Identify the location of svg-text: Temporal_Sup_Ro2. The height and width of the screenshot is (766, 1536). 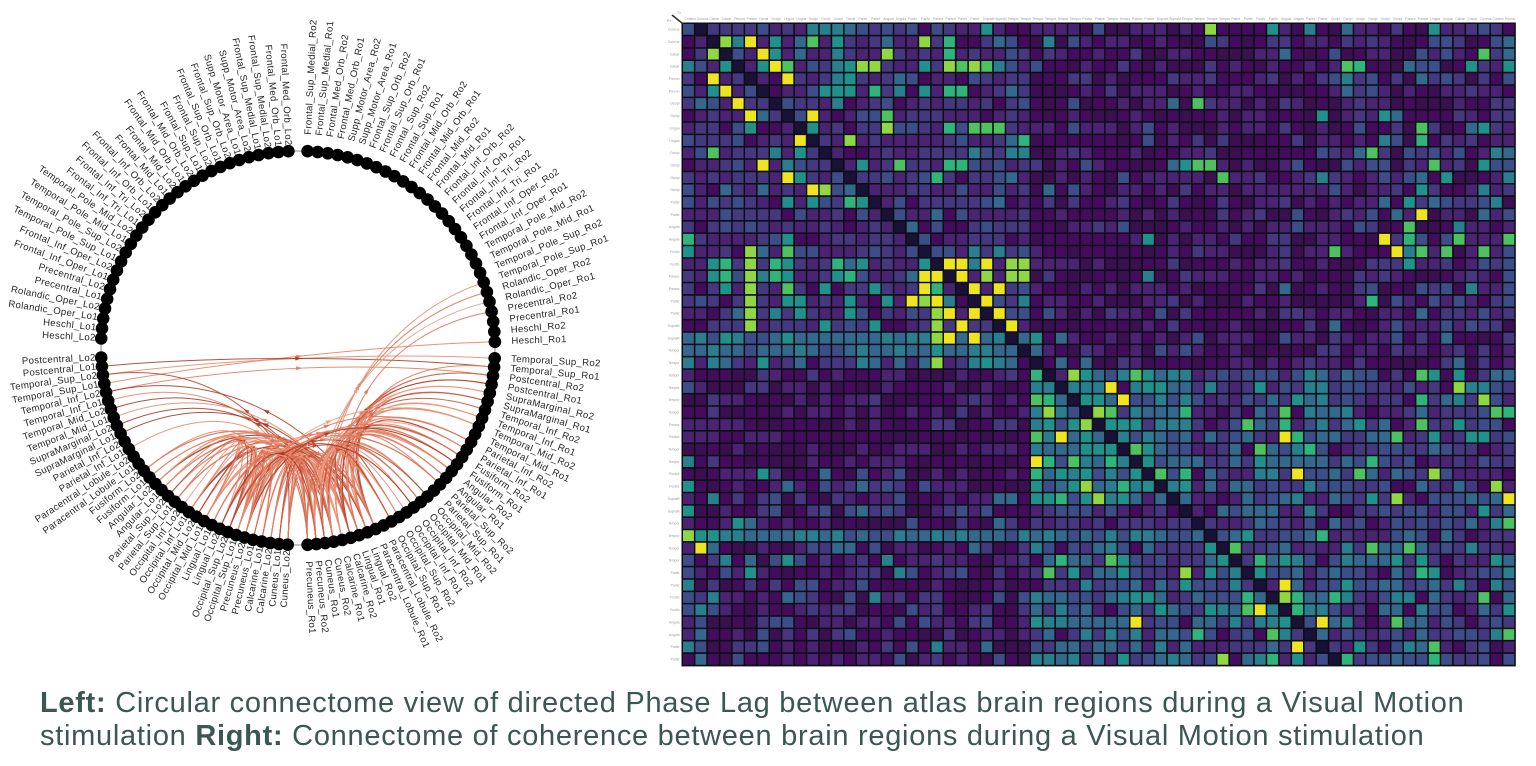
(556, 362).